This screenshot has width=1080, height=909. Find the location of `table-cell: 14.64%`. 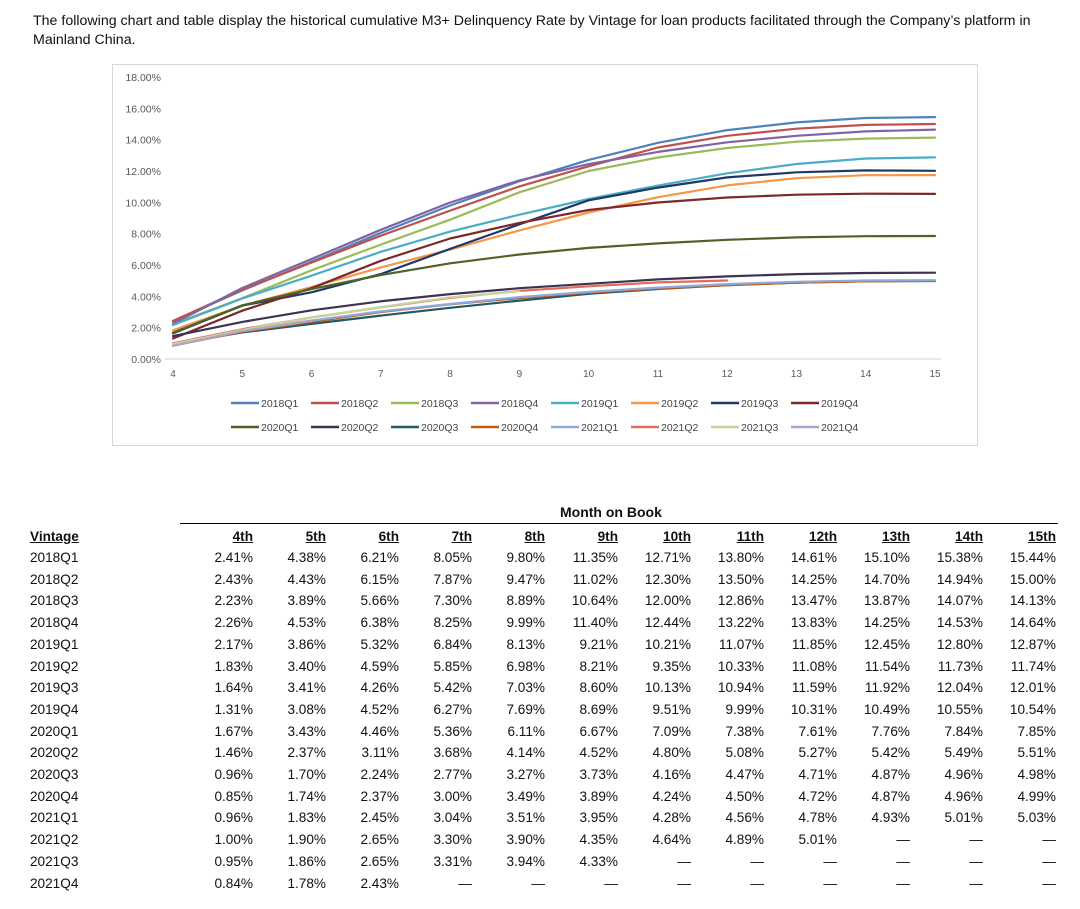

table-cell: 14.64% is located at coordinates (1032, 623).